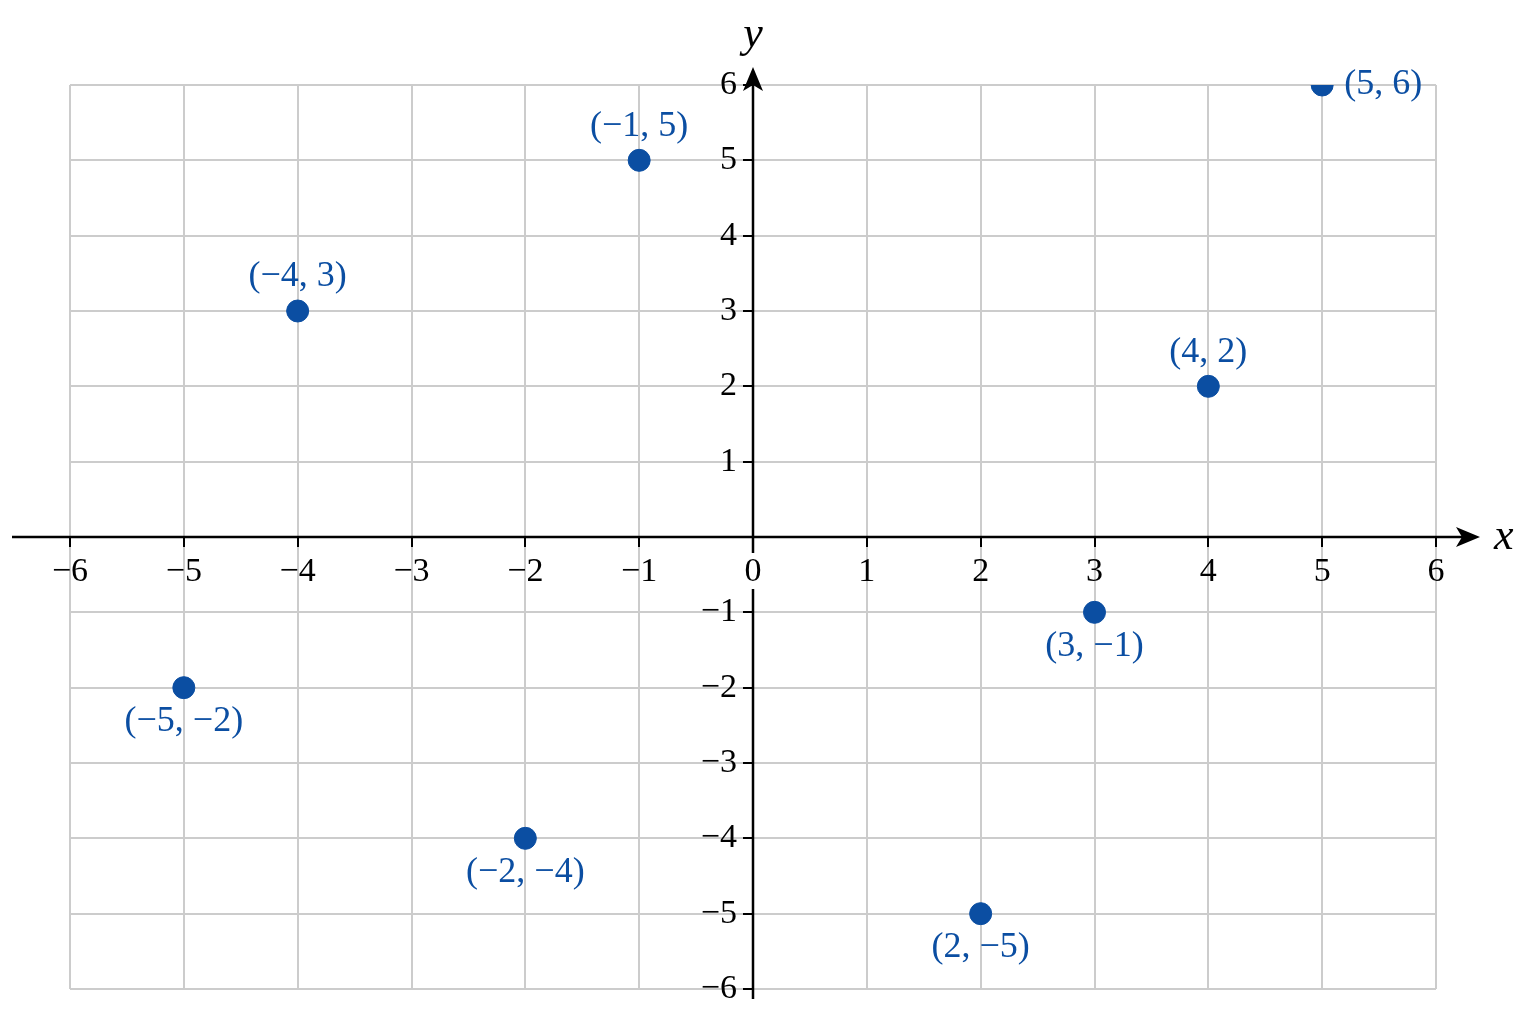 This screenshot has width=1536, height=1024. What do you see at coordinates (980, 945) in the screenshot?
I see `data-label: (2, −5)` at bounding box center [980, 945].